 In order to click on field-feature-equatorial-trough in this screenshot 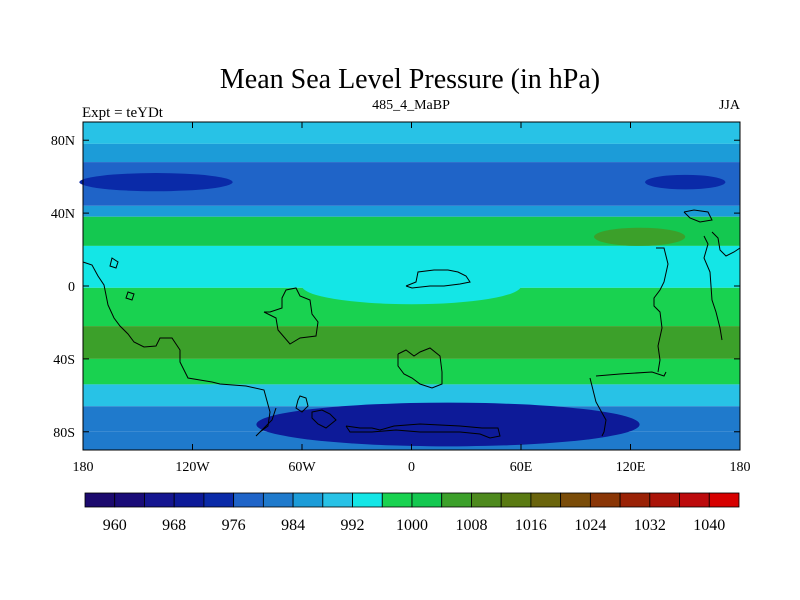, I will do `click(411, 286)`.